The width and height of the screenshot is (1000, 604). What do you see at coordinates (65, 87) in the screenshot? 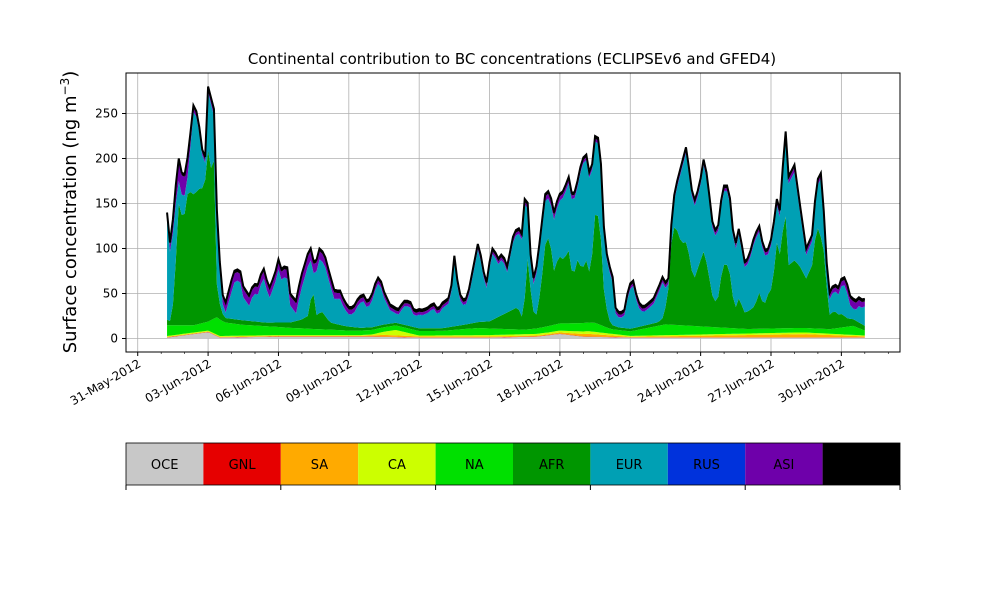
I see `y-axis-label-exponent: −3` at bounding box center [65, 87].